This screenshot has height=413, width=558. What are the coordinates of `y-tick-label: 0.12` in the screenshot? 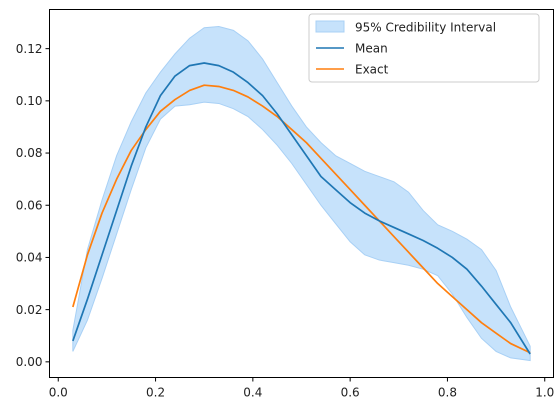 It's located at (29, 49).